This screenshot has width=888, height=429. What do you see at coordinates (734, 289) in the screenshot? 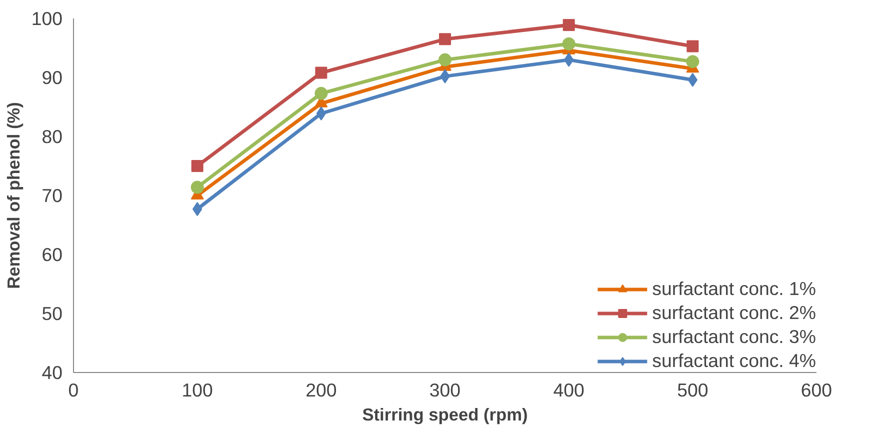
I see `legend-label: surfactant conc. 1%` at bounding box center [734, 289].